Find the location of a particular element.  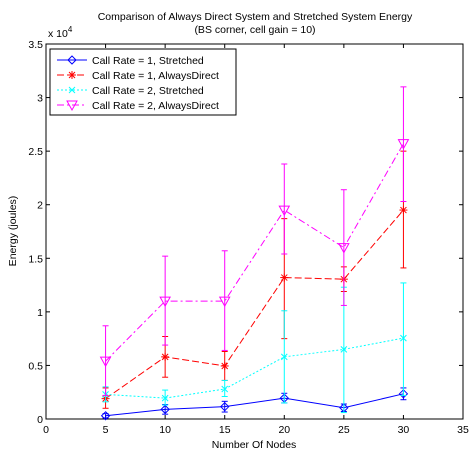

x-tick-label: 10 is located at coordinates (165, 430).